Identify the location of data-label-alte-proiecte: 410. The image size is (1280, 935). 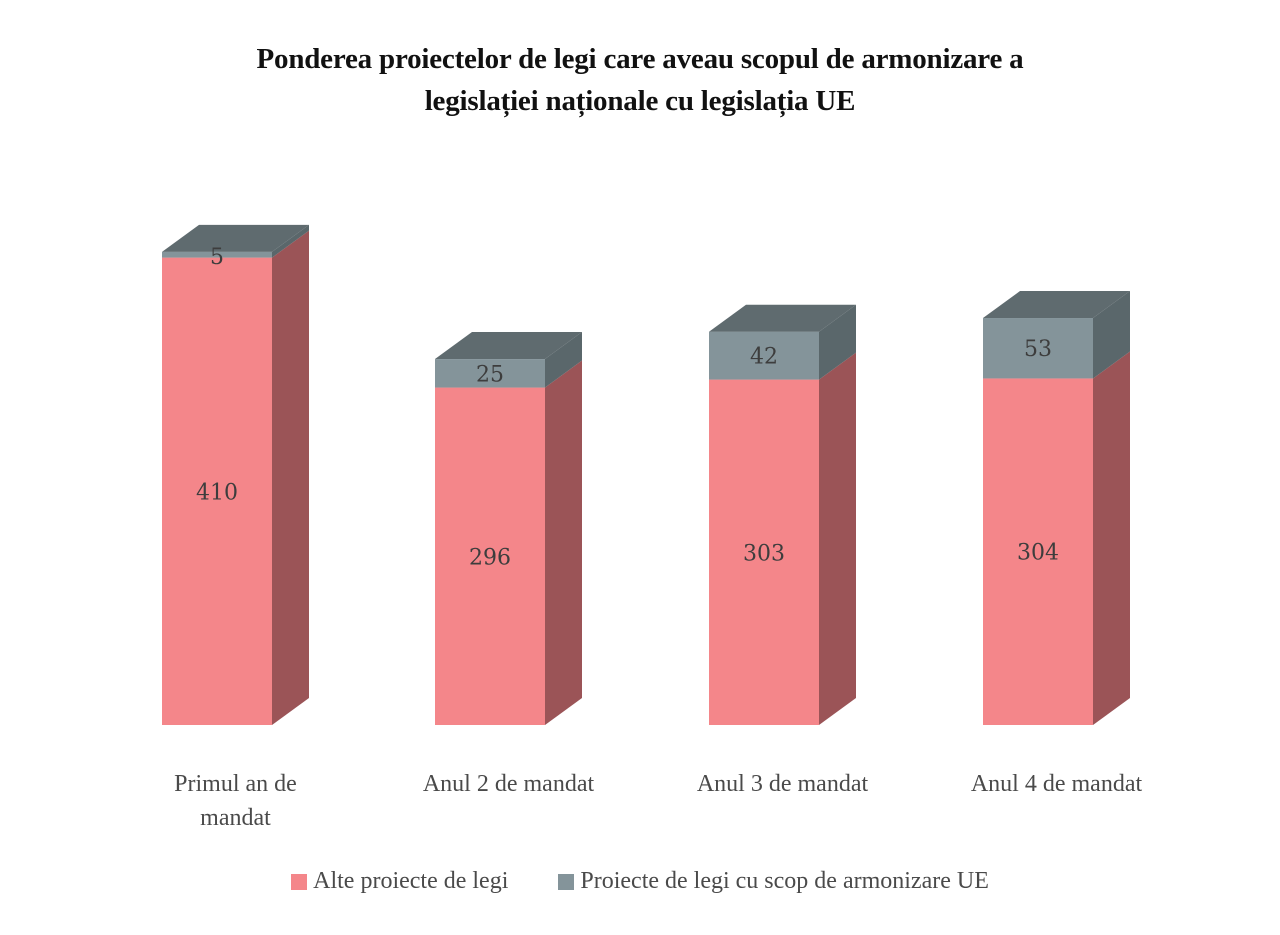
(217, 492).